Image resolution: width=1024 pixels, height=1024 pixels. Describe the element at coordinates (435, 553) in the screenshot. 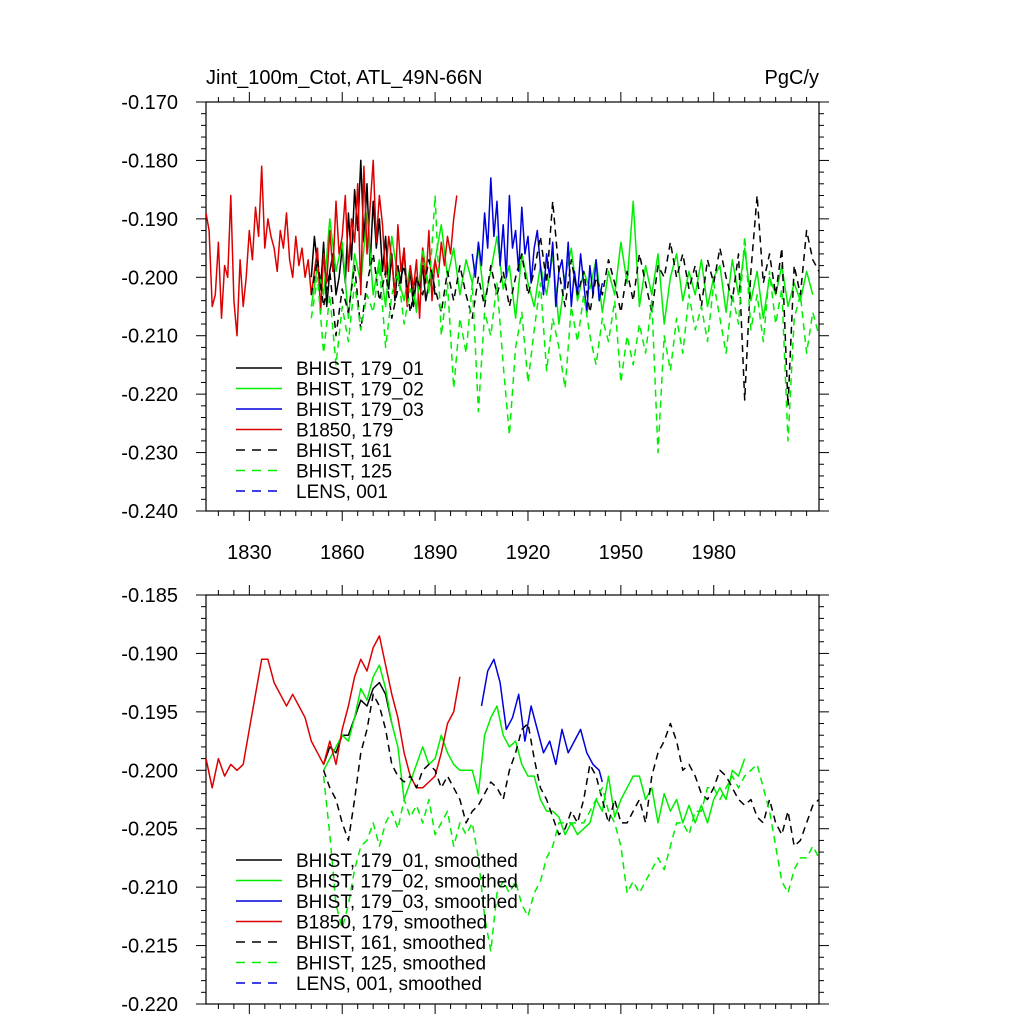

I see `x-tick-label: 1890` at that location.